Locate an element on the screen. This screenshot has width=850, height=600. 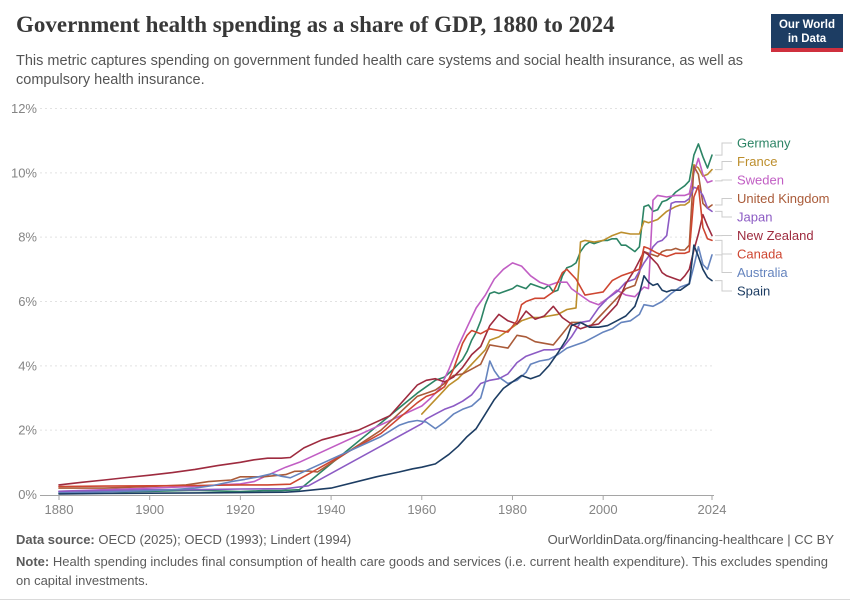
legend-connector-sweden is located at coordinates (723, 180).